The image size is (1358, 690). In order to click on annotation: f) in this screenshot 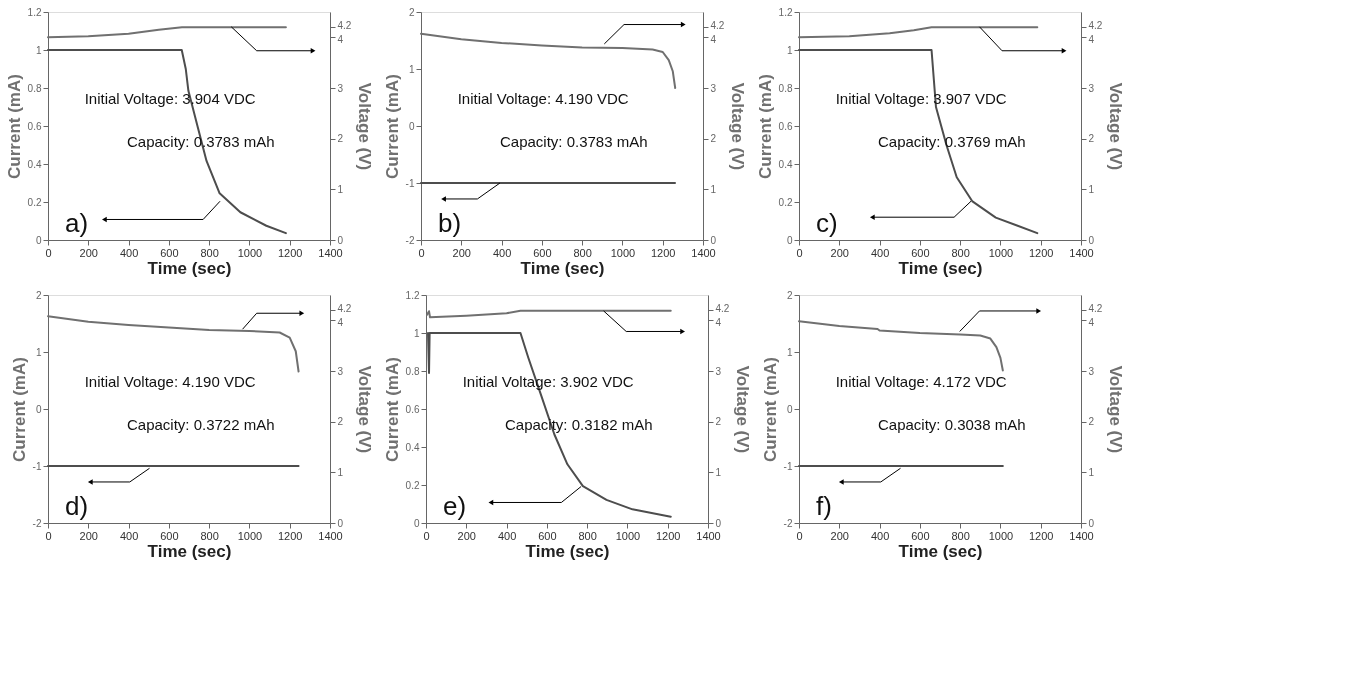, I will do `click(823, 506)`.